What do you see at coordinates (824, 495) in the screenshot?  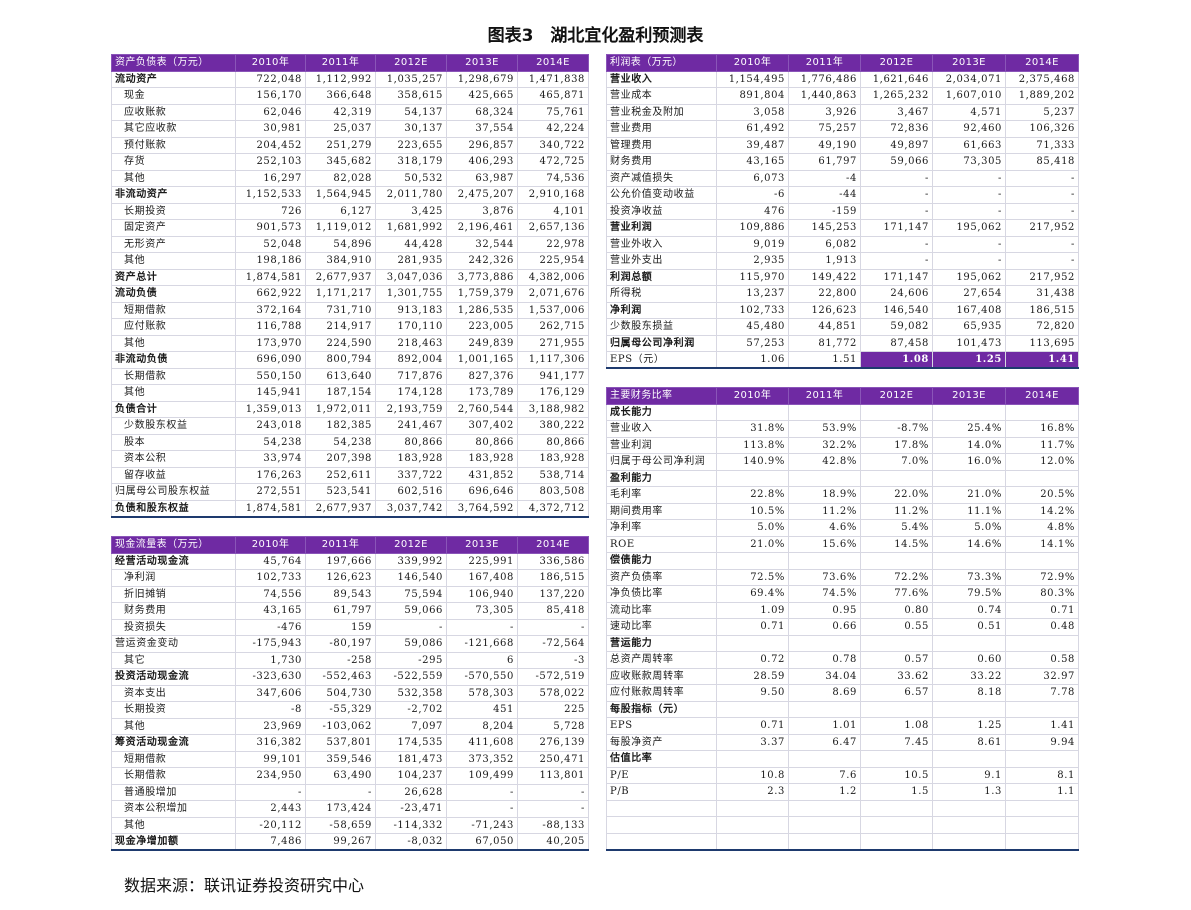 I see `value-cell: 18.9%` at bounding box center [824, 495].